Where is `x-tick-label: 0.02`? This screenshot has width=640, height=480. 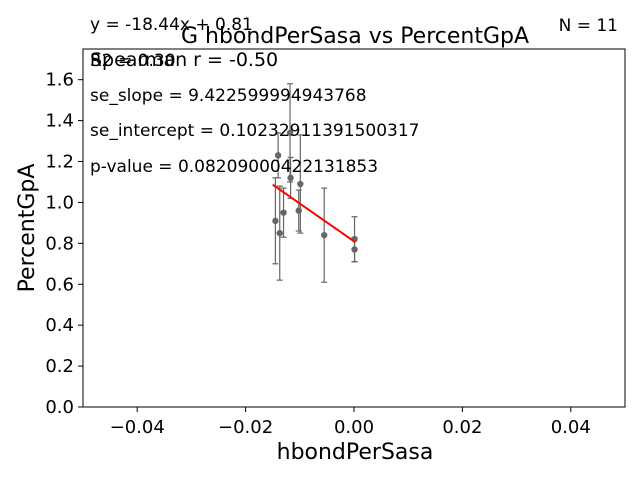
x-tick-label: 0.02 is located at coordinates (462, 427).